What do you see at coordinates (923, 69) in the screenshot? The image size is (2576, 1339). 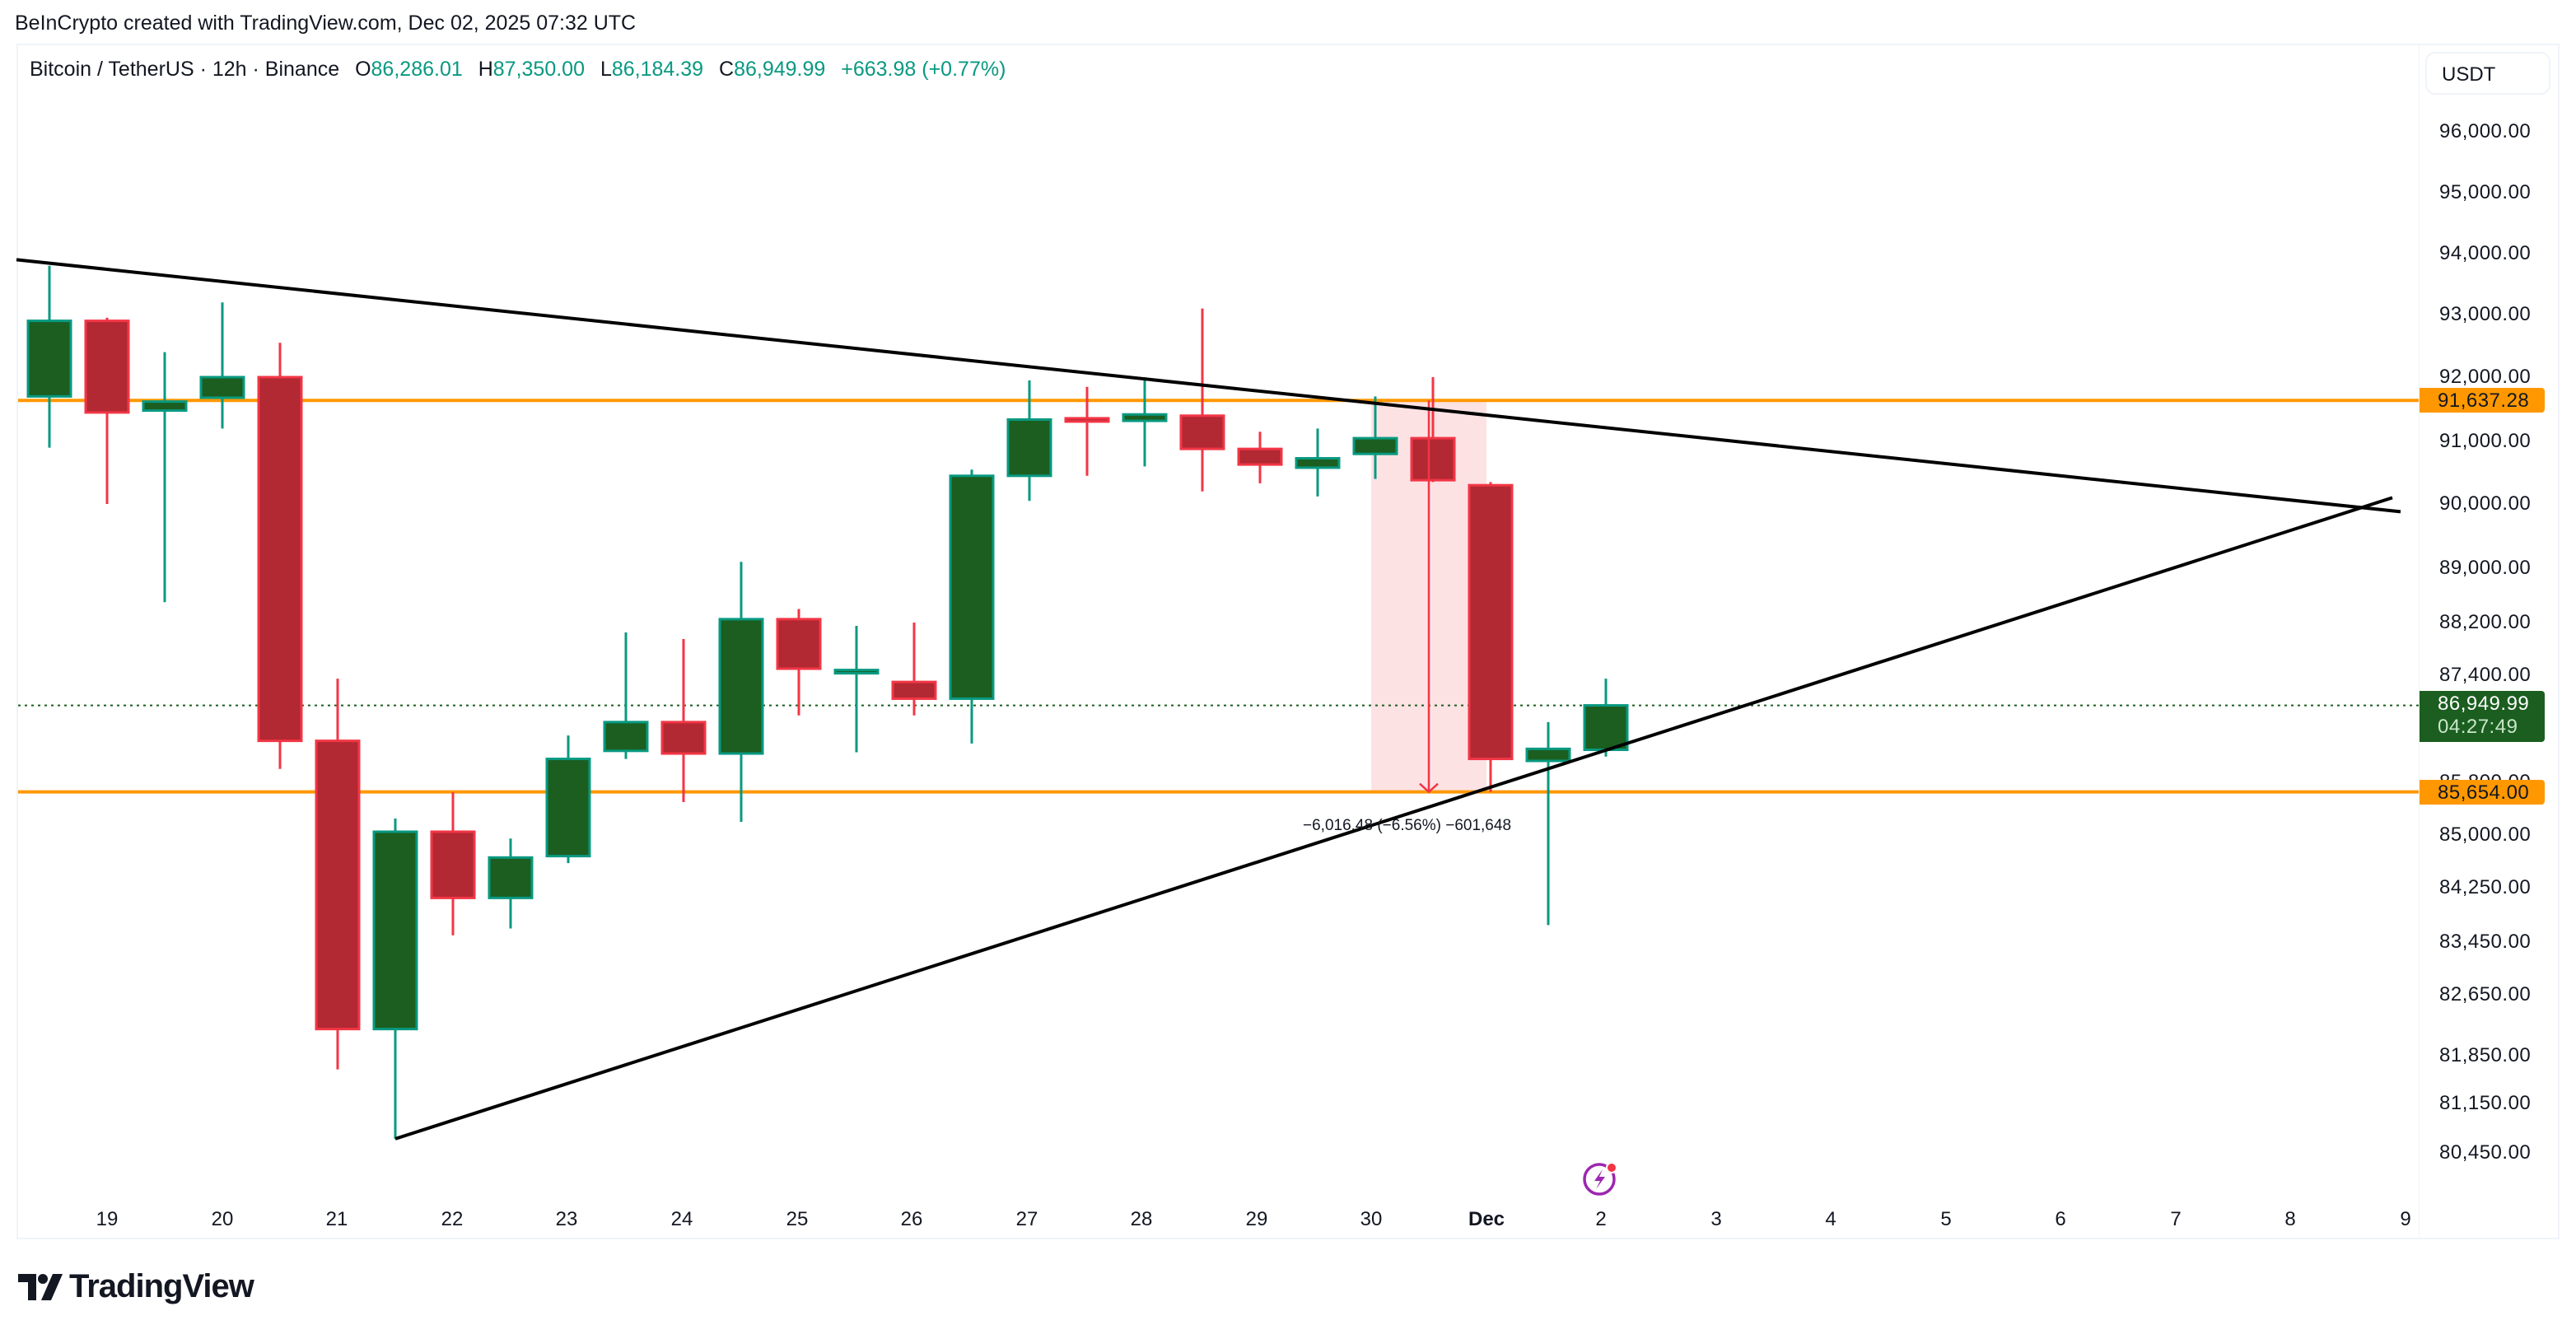 I see `change-value: +663.98 (+0.77%)` at bounding box center [923, 69].